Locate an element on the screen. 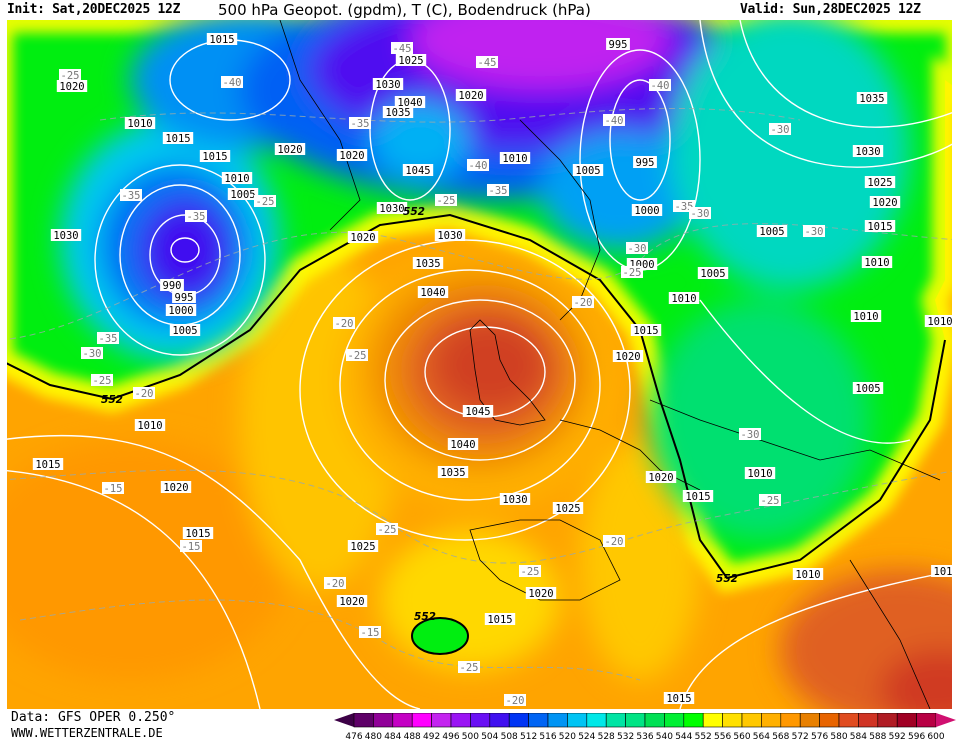 The height and width of the screenshot is (741, 959). svg-text: 1000 is located at coordinates (180, 311).